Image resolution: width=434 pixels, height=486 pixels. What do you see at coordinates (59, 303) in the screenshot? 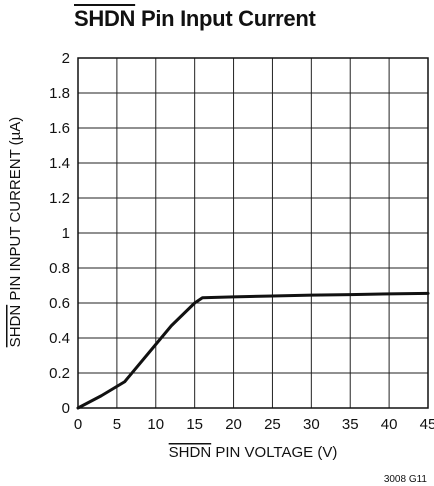
I see `y-tick-label: 0.6` at bounding box center [59, 303].